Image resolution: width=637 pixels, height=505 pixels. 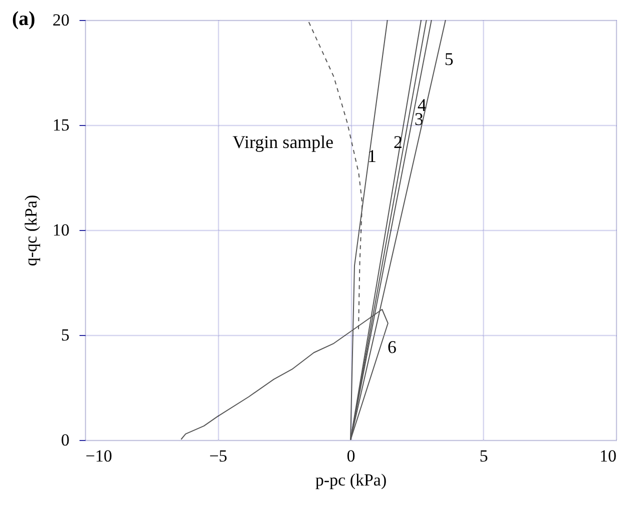 What do you see at coordinates (449, 59) in the screenshot?
I see `series-label: 5` at bounding box center [449, 59].